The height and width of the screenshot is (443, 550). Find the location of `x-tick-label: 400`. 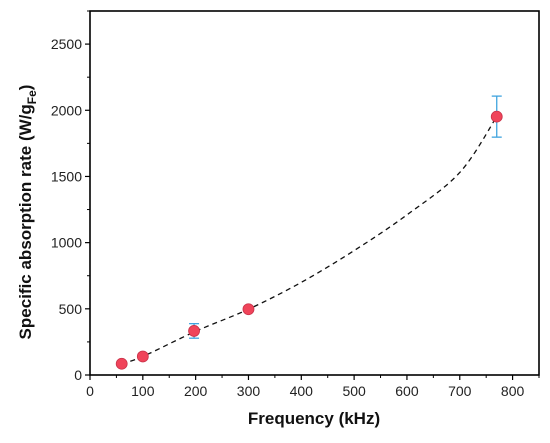

x-tick-label: 400 is located at coordinates (302, 391).